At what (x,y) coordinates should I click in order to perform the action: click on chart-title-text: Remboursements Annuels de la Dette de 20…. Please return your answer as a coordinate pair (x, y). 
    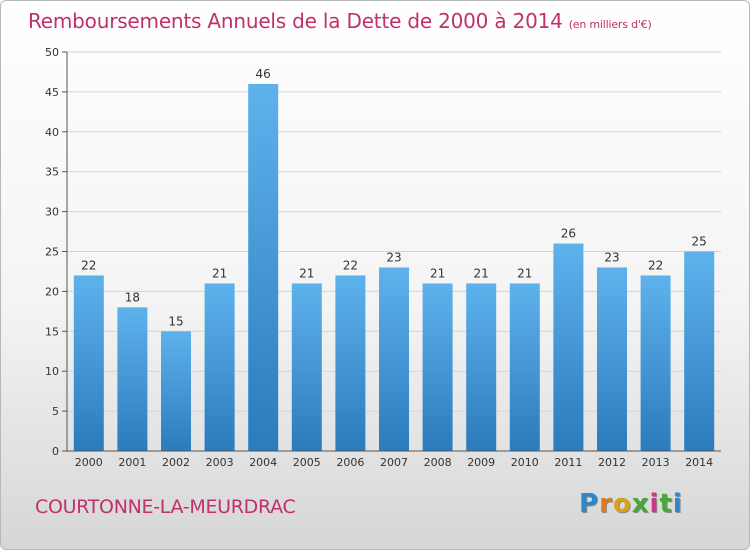
    Looking at the image, I should click on (295, 21).